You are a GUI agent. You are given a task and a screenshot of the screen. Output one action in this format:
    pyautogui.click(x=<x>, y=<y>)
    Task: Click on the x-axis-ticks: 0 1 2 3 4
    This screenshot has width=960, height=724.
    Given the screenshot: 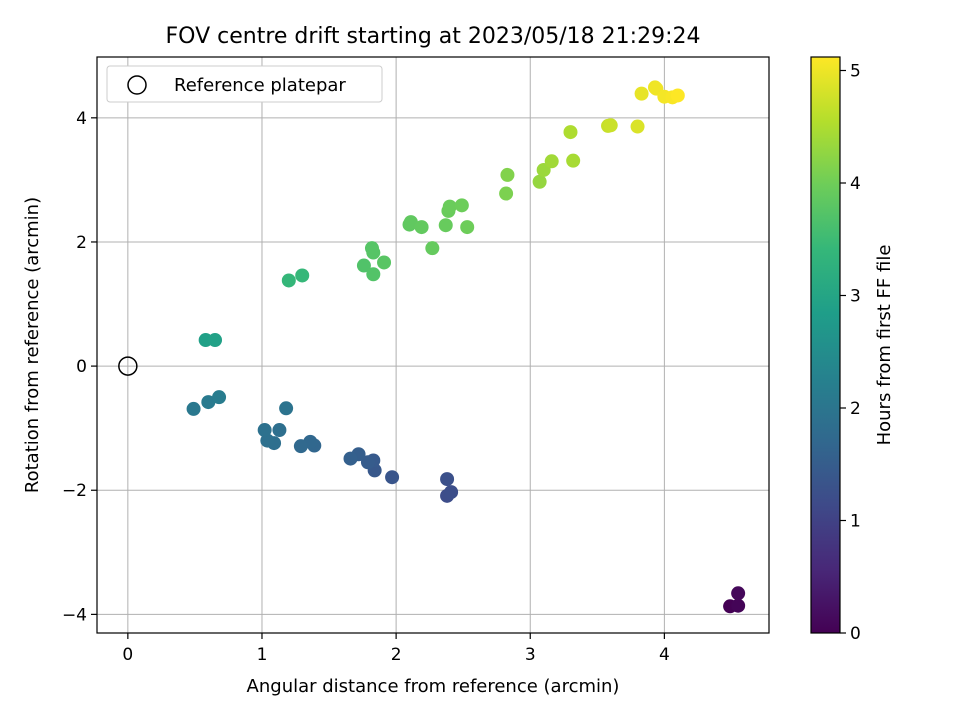 What is the action you would take?
    pyautogui.click(x=396, y=649)
    